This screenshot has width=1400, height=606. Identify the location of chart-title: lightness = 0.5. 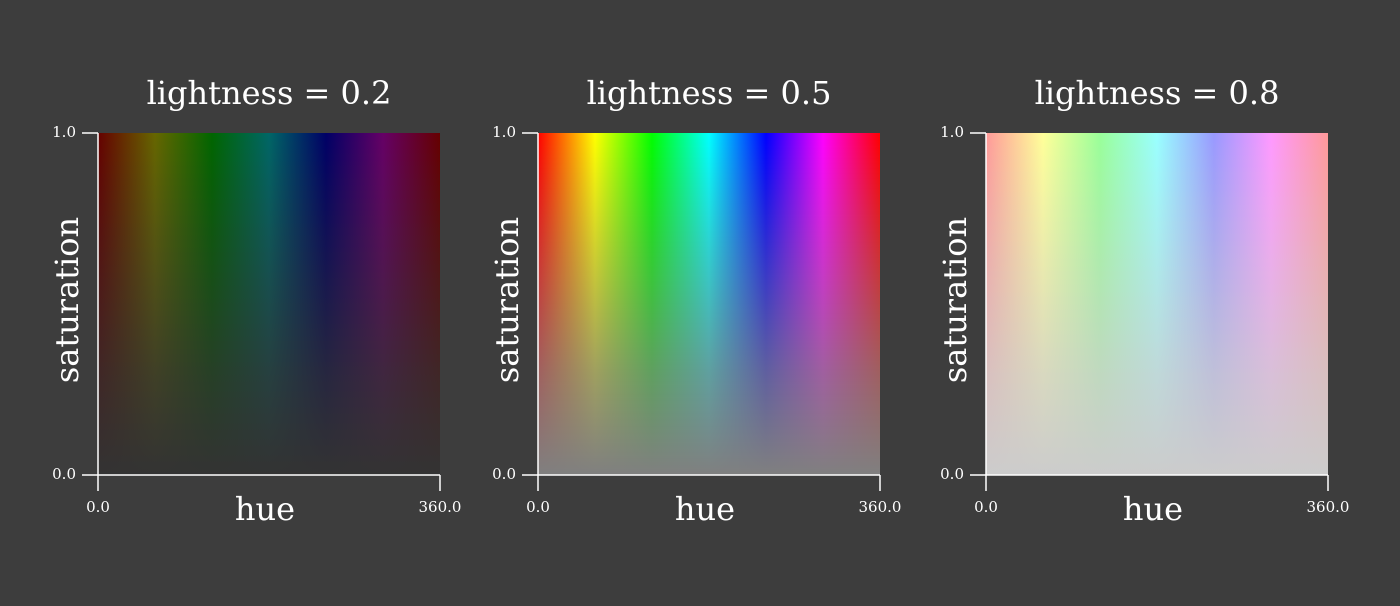
(709, 93).